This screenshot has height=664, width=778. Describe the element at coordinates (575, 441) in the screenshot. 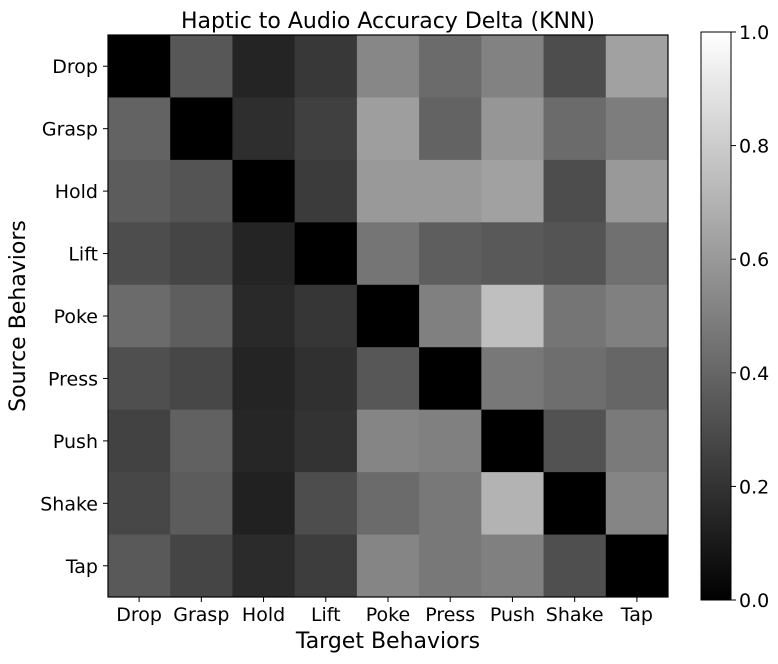

I see `heatmap-cell-push-shake` at that location.